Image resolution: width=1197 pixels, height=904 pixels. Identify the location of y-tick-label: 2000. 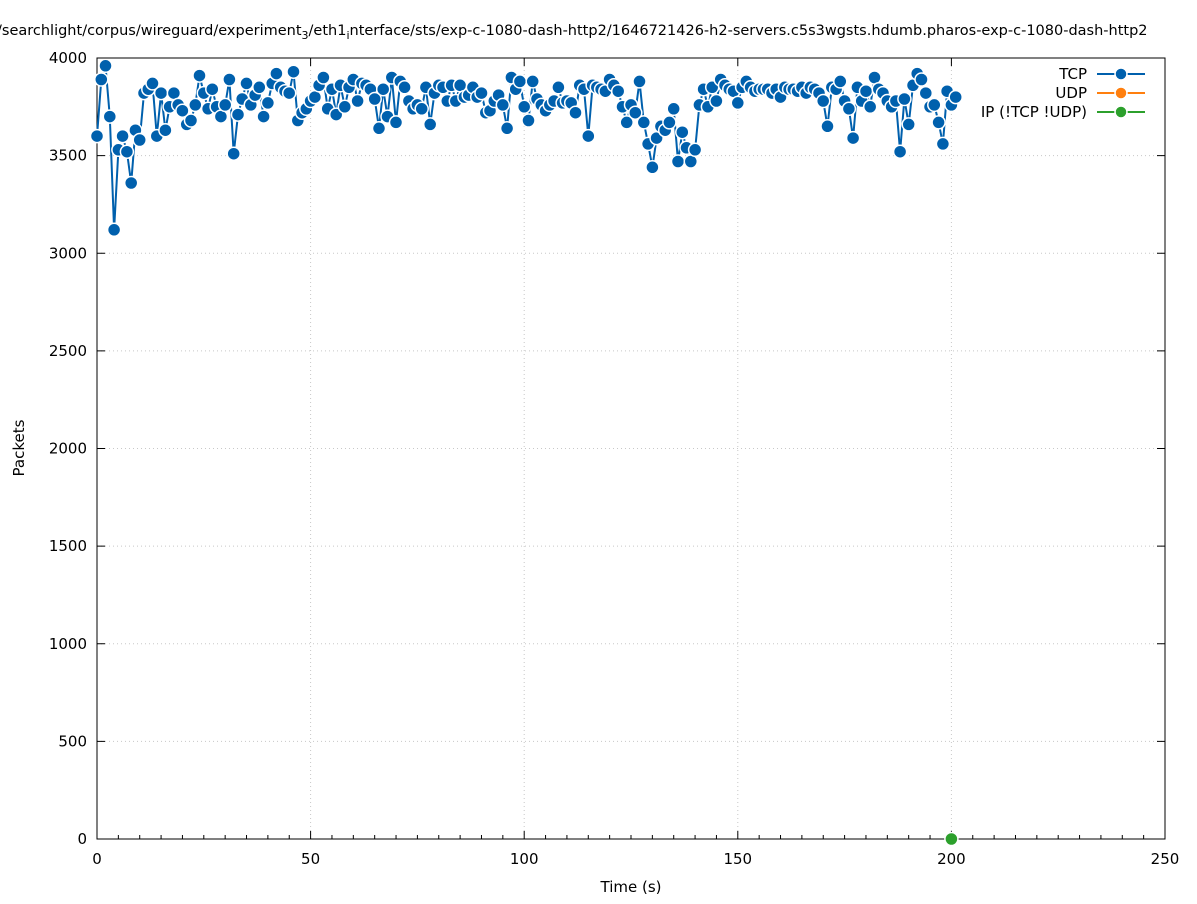
(68, 449).